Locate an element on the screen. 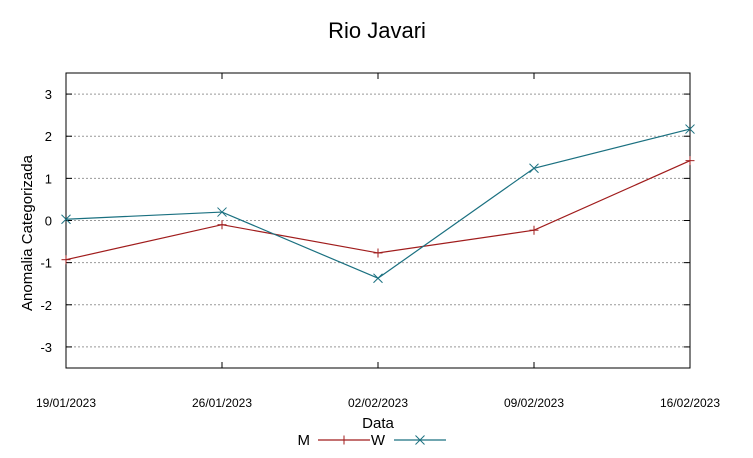 Image resolution: width=753 pixels, height=458 pixels. y-tick-label: 2 is located at coordinates (48, 136).